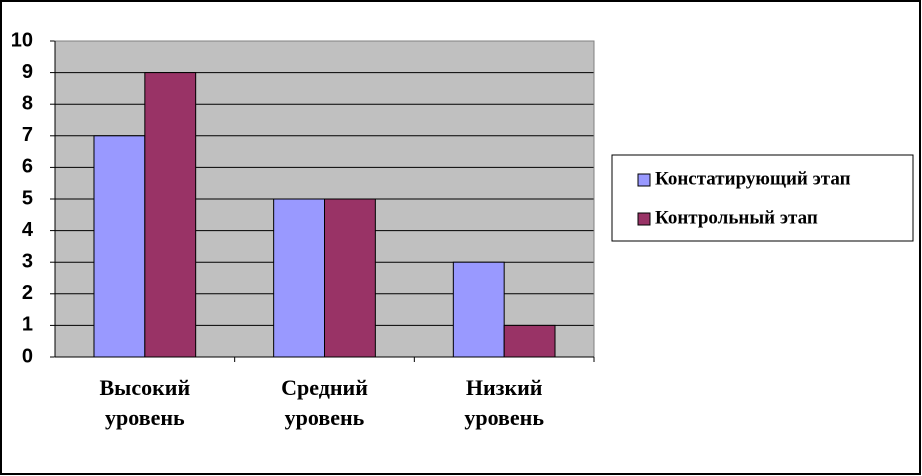 The height and width of the screenshot is (476, 922). Describe the element at coordinates (27, 72) in the screenshot. I see `y-tick-label: 9` at that location.